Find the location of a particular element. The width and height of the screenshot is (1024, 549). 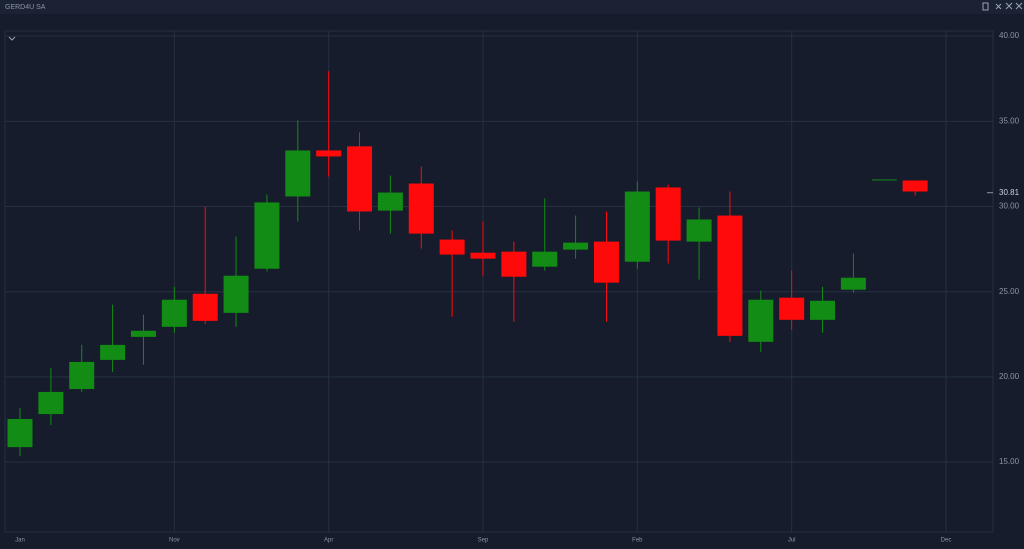

x-tick-label: Sep is located at coordinates (483, 541).